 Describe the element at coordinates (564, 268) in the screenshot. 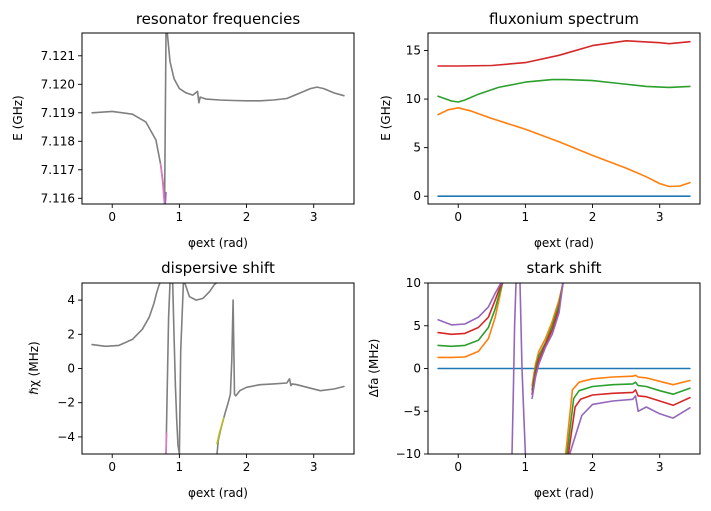

I see `panel-title: stark shift` at that location.